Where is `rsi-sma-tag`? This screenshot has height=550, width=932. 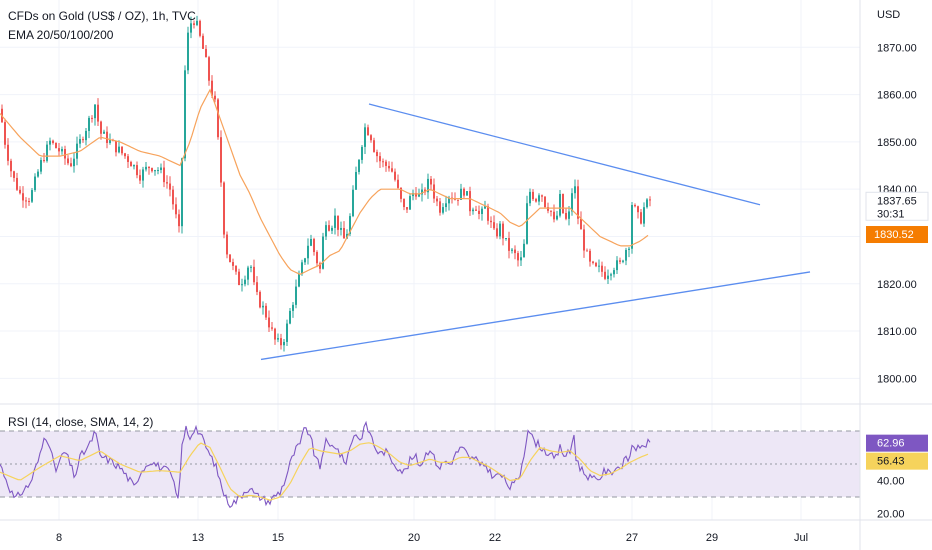
rsi-sma-tag is located at coordinates (897, 461).